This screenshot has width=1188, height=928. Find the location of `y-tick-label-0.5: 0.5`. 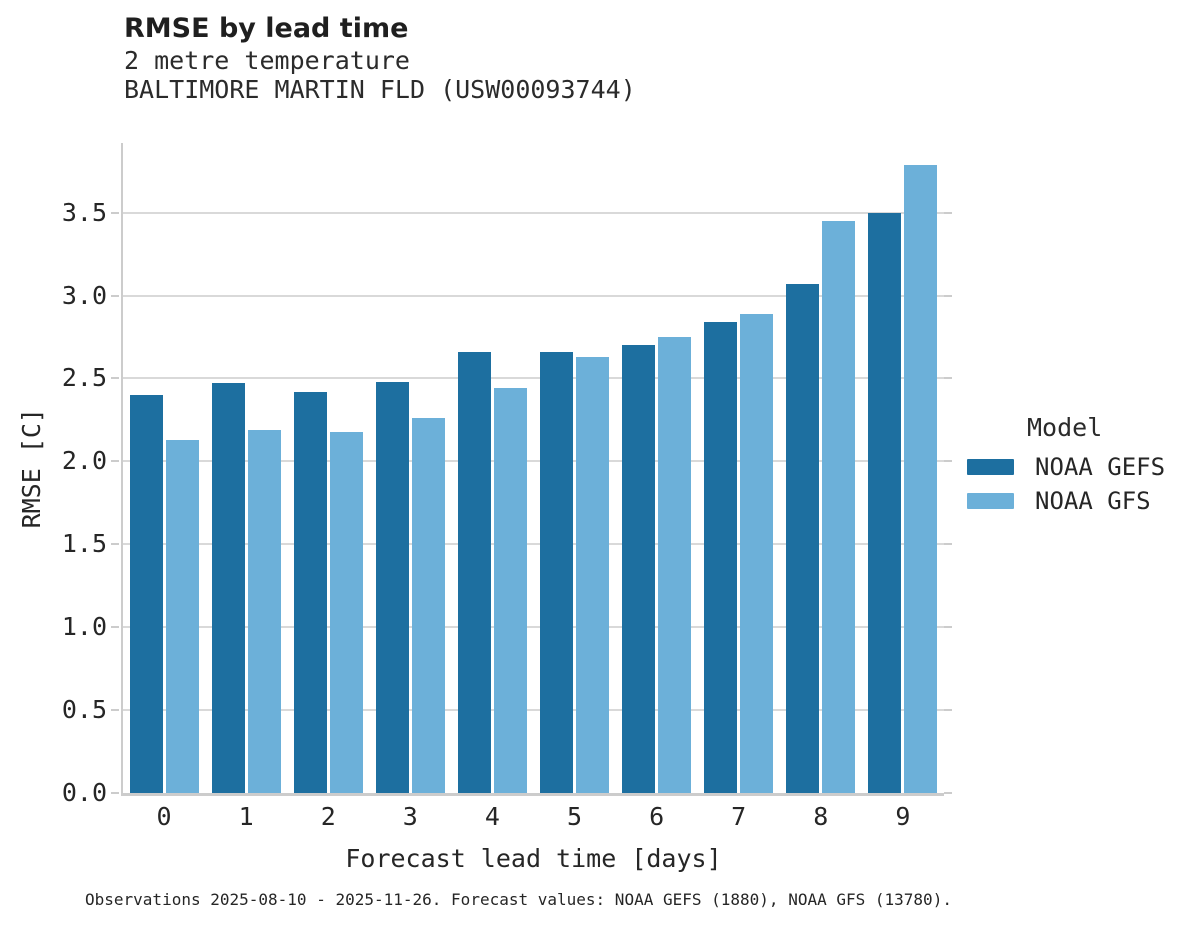

y-tick-label-0.5: 0.5 is located at coordinates (84, 710).